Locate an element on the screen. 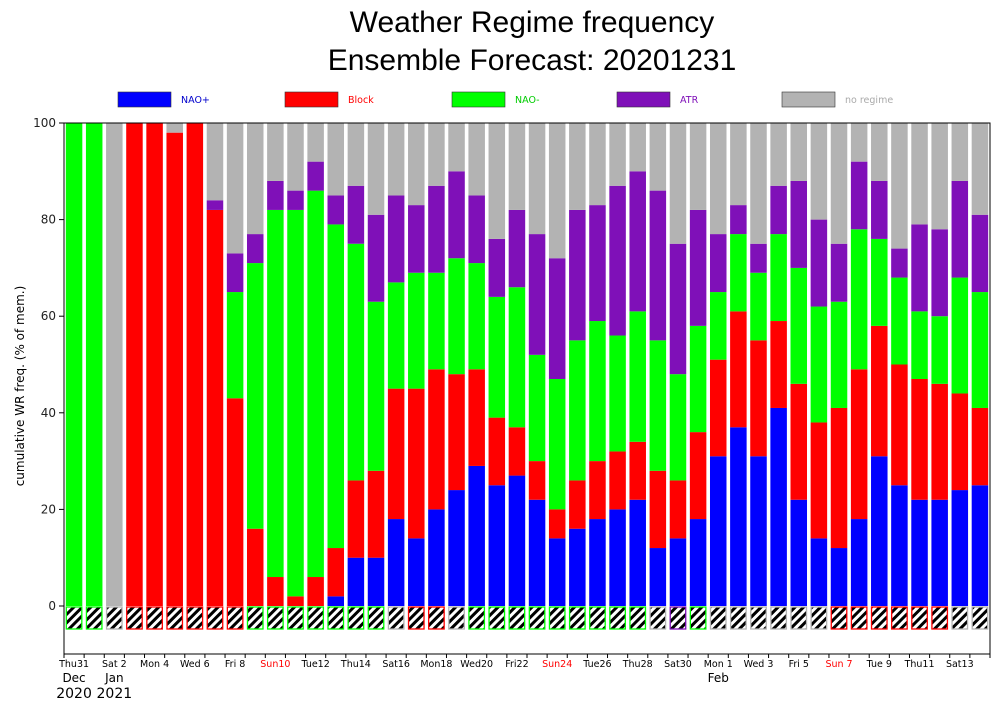 The height and width of the screenshot is (714, 1002). x-tick-label: Thu31 is located at coordinates (73, 664).